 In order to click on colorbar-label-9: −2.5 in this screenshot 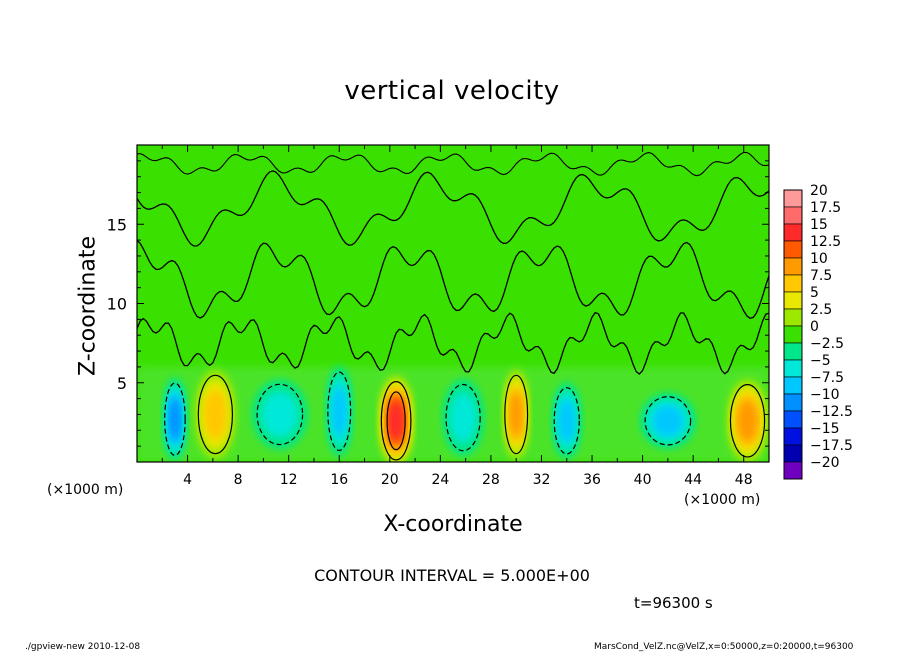, I will do `click(827, 344)`.